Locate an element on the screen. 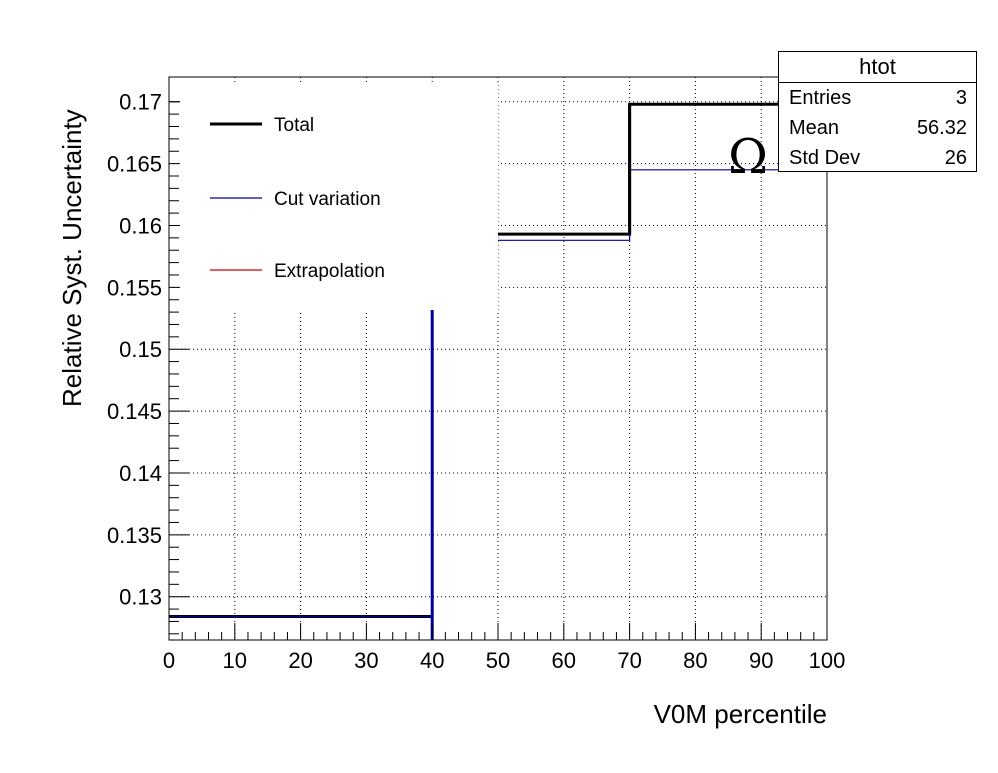 This screenshot has width=998, height=773. y-tick-label: 0.13 is located at coordinates (140, 597).